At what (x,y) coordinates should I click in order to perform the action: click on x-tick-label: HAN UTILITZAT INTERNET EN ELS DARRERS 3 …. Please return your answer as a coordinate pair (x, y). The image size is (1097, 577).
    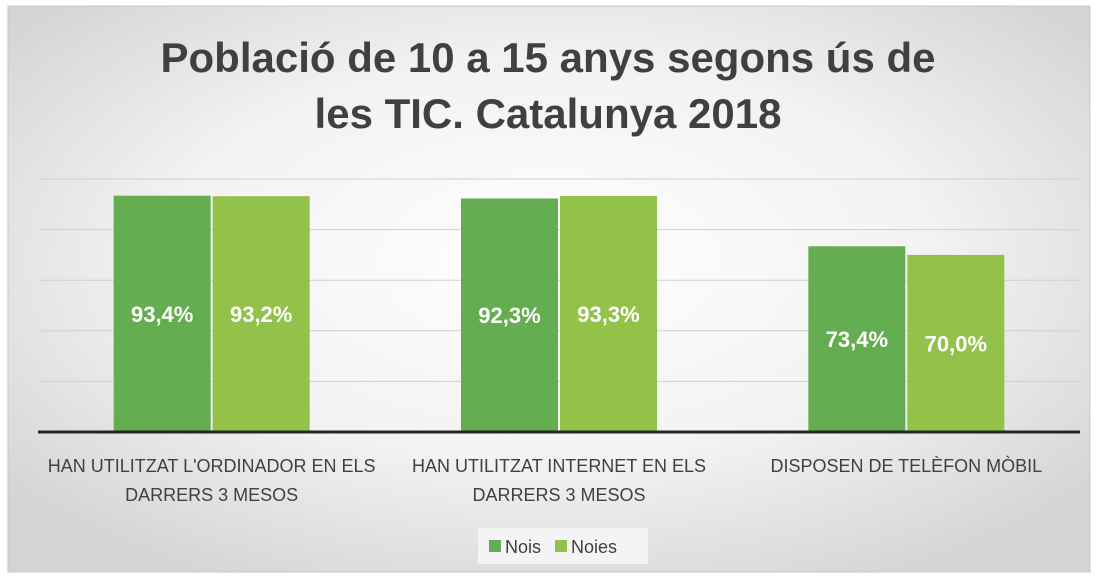
    Looking at the image, I should click on (559, 480).